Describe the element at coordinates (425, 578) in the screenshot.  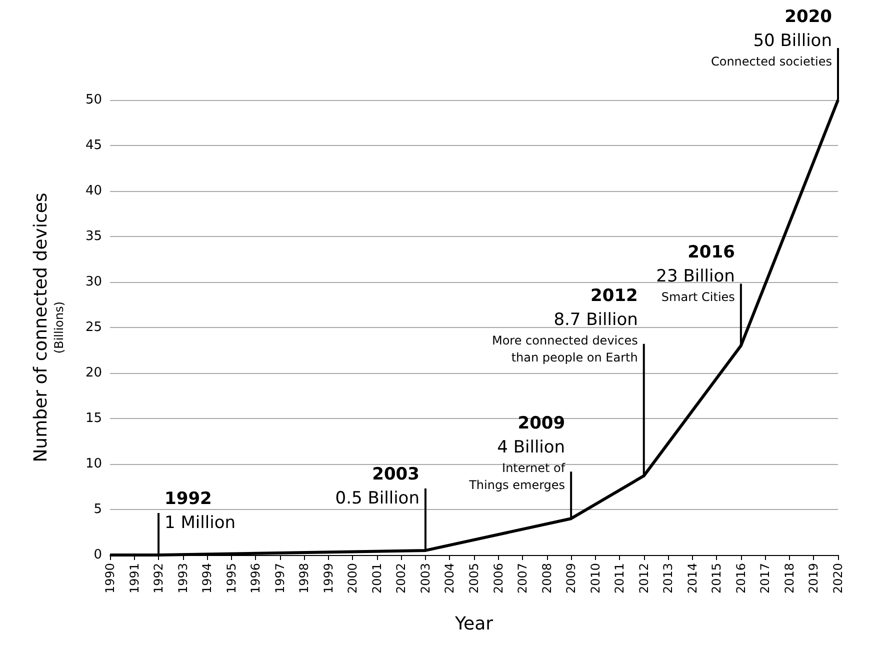
I see `x-tick-label: 2003` at that location.